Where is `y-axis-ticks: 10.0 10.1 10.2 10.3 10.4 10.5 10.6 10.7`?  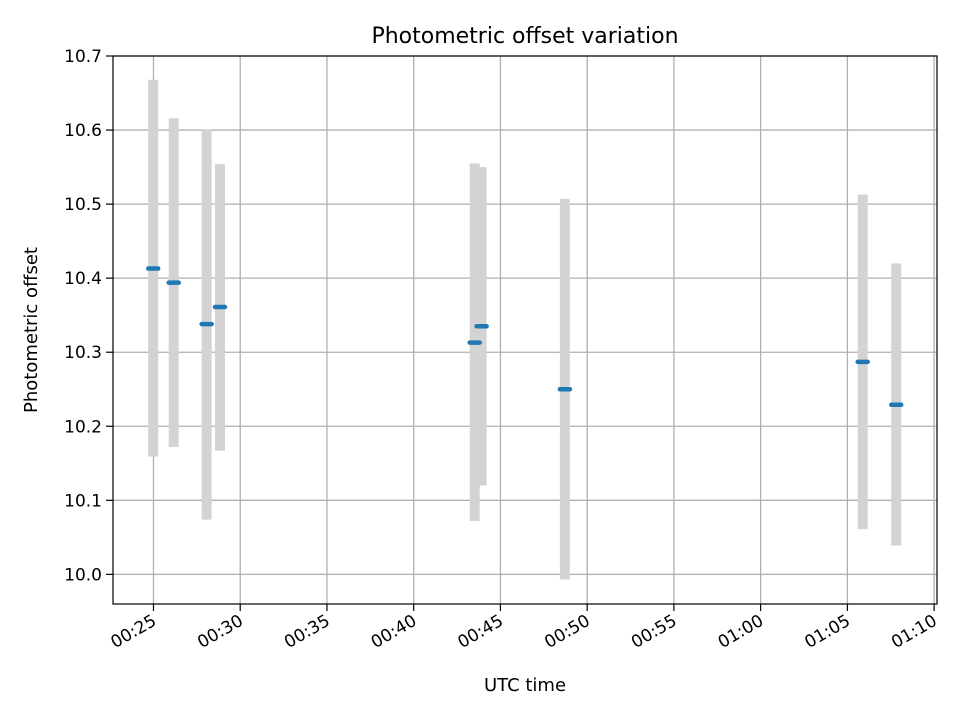
y-axis-ticks: 10.0 10.1 10.2 10.3 10.4 10.5 10.6 10.7 is located at coordinates (88, 316).